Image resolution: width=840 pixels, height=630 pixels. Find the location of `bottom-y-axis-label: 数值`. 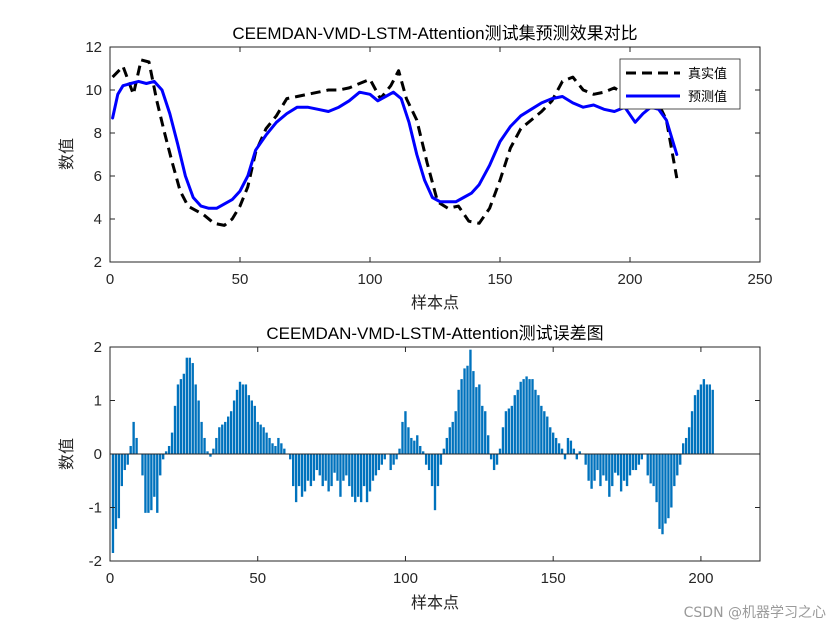

bottom-y-axis-label: 数值 is located at coordinates (66, 454).